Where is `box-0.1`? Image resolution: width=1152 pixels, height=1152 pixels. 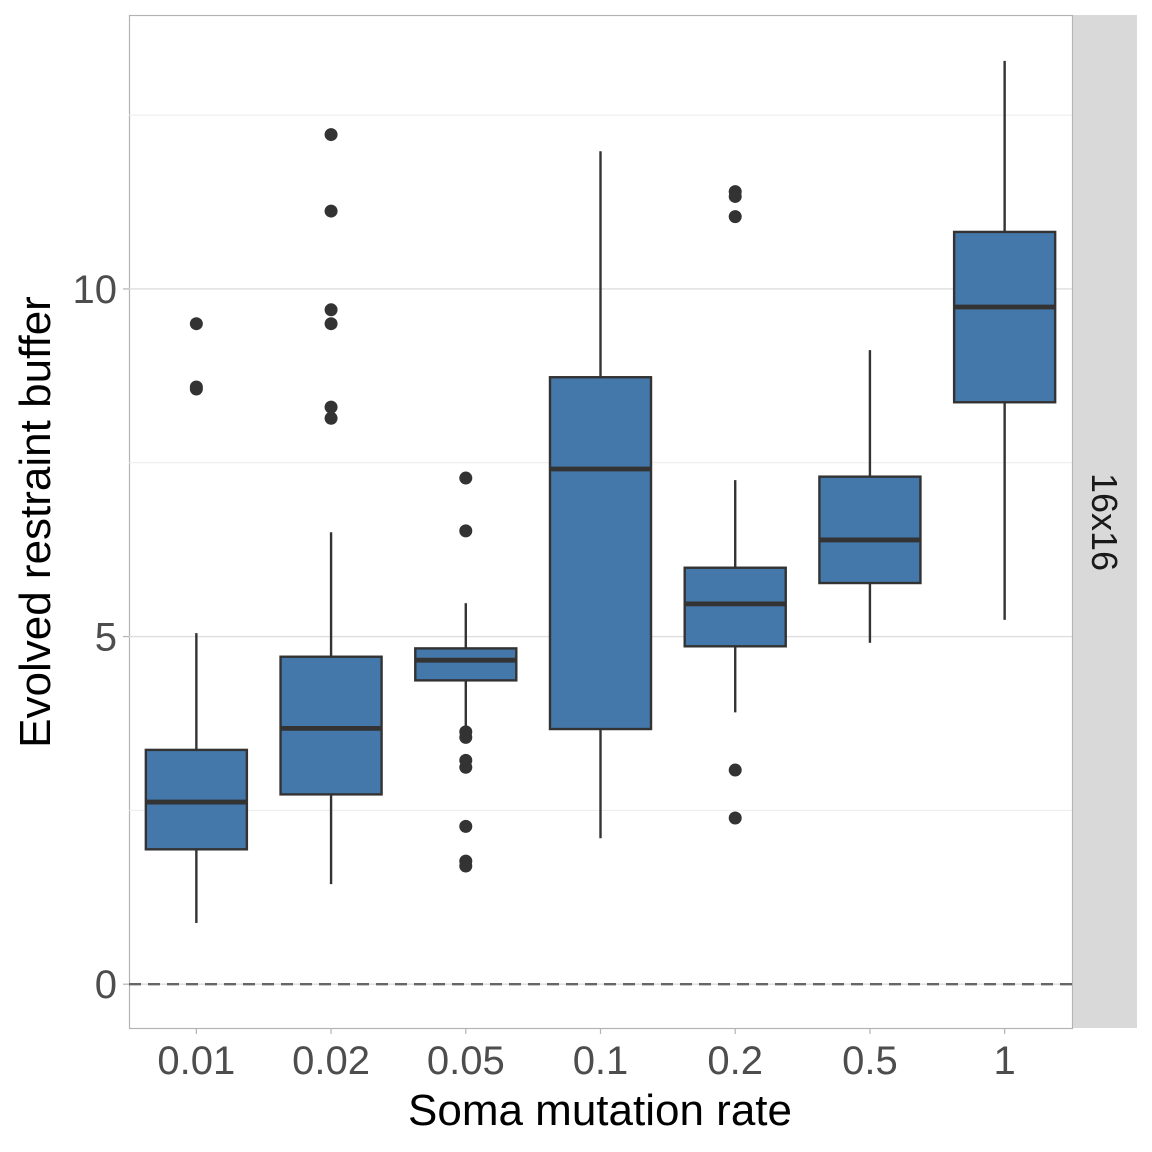 box-0.1 is located at coordinates (600, 495).